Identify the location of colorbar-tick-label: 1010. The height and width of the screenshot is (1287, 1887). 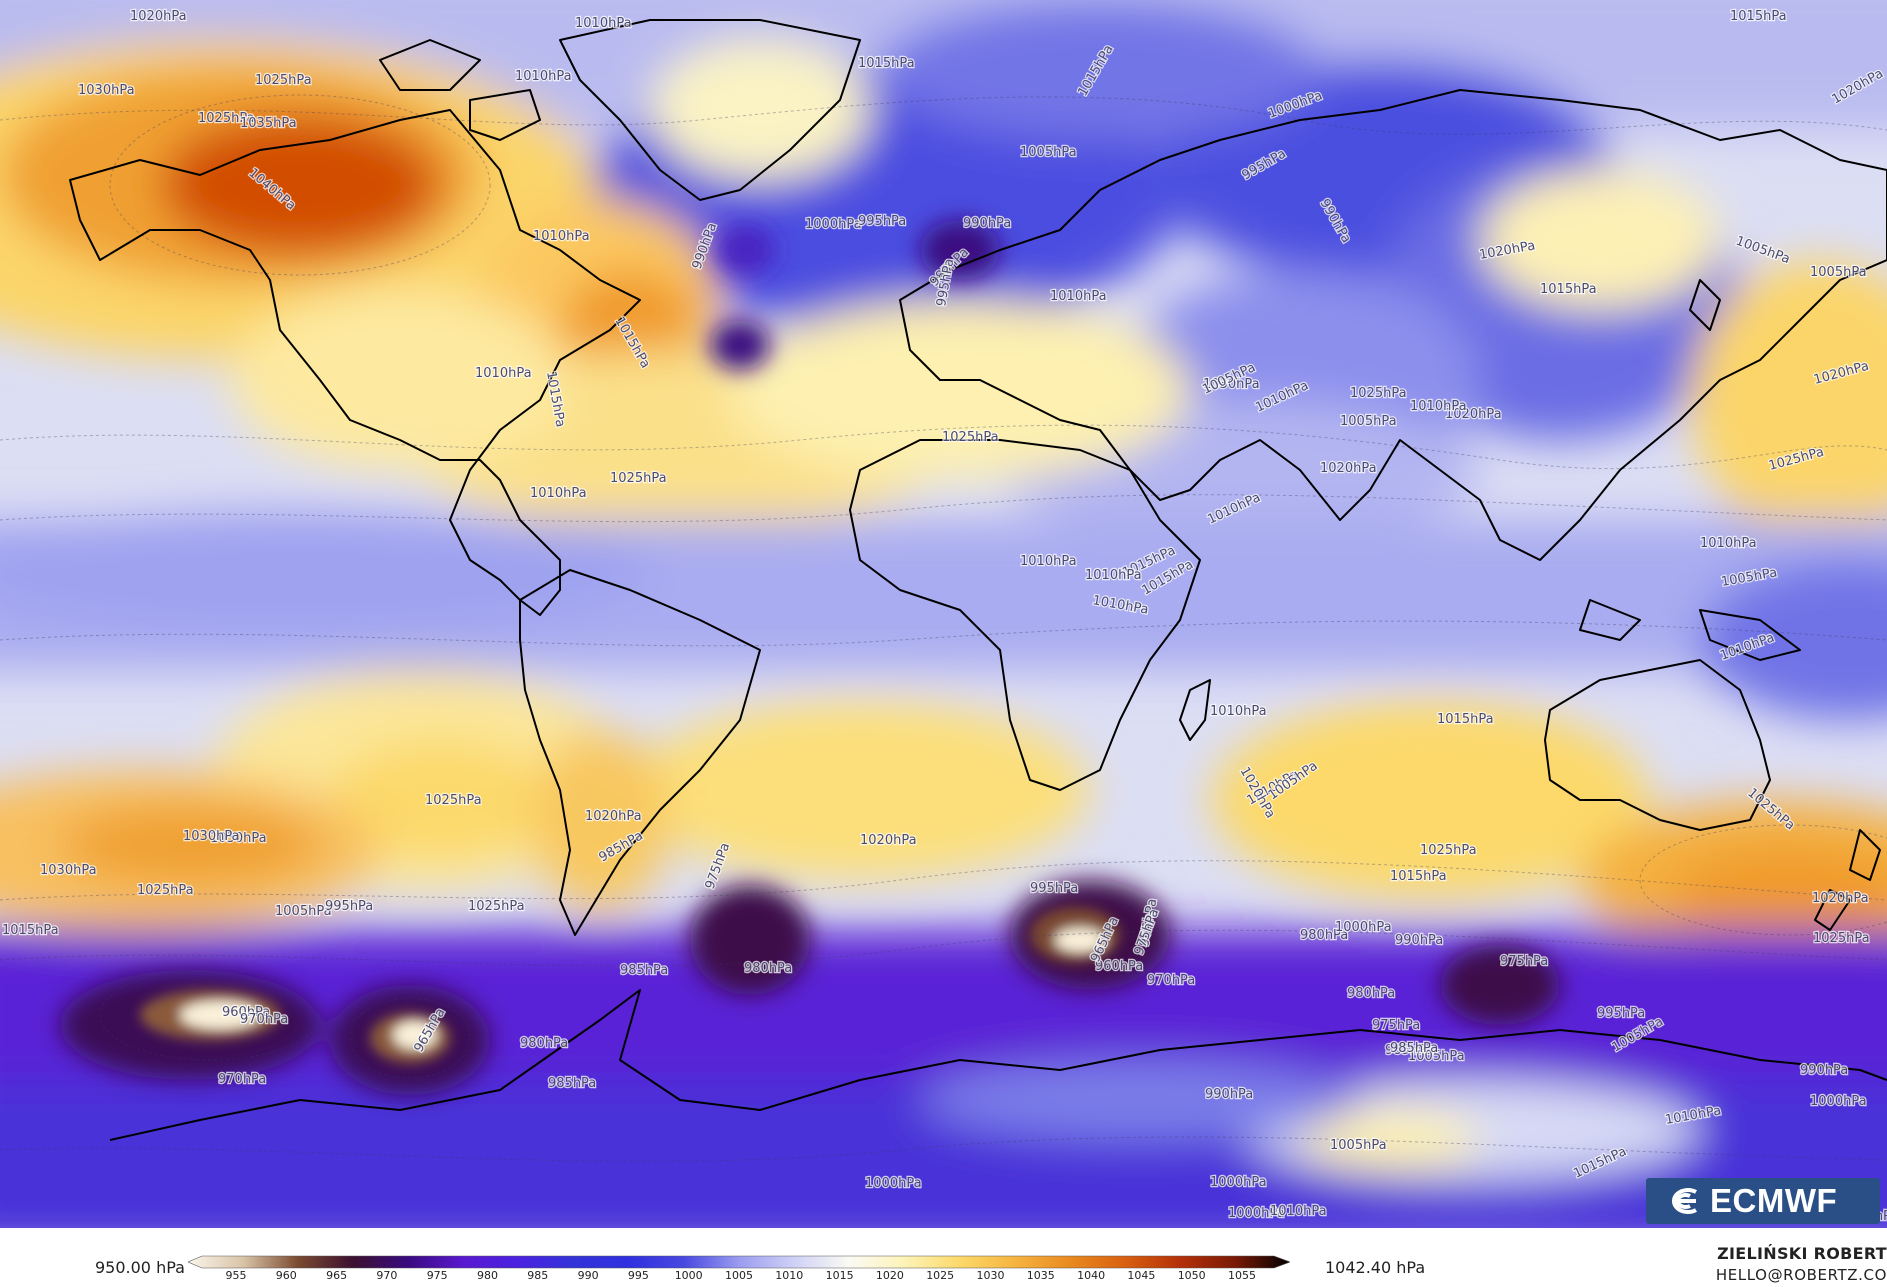
(789, 1274).